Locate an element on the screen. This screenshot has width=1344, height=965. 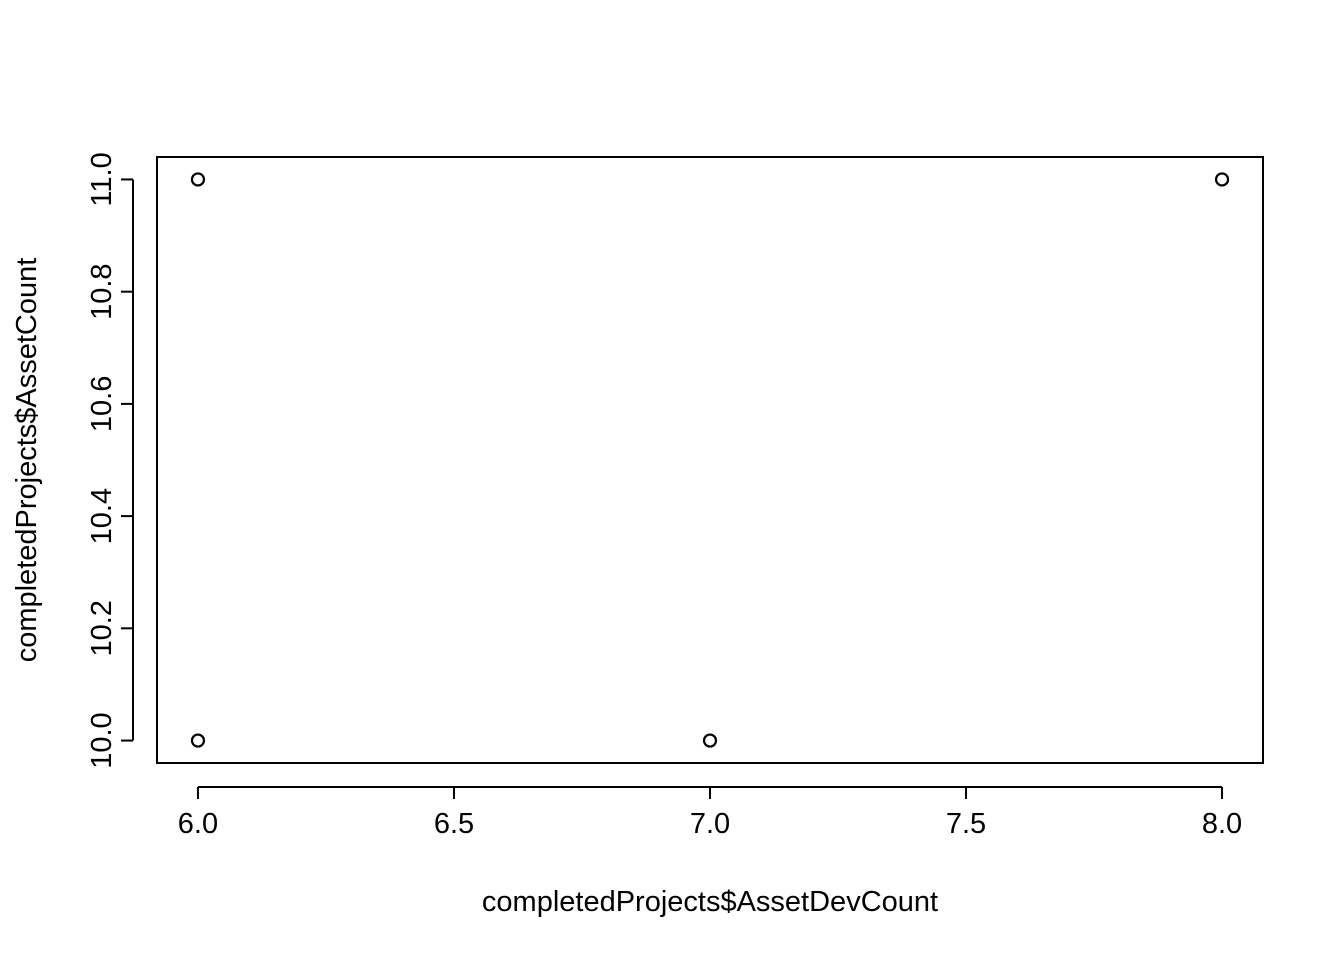
x-tick-label: 7.0 is located at coordinates (710, 824).